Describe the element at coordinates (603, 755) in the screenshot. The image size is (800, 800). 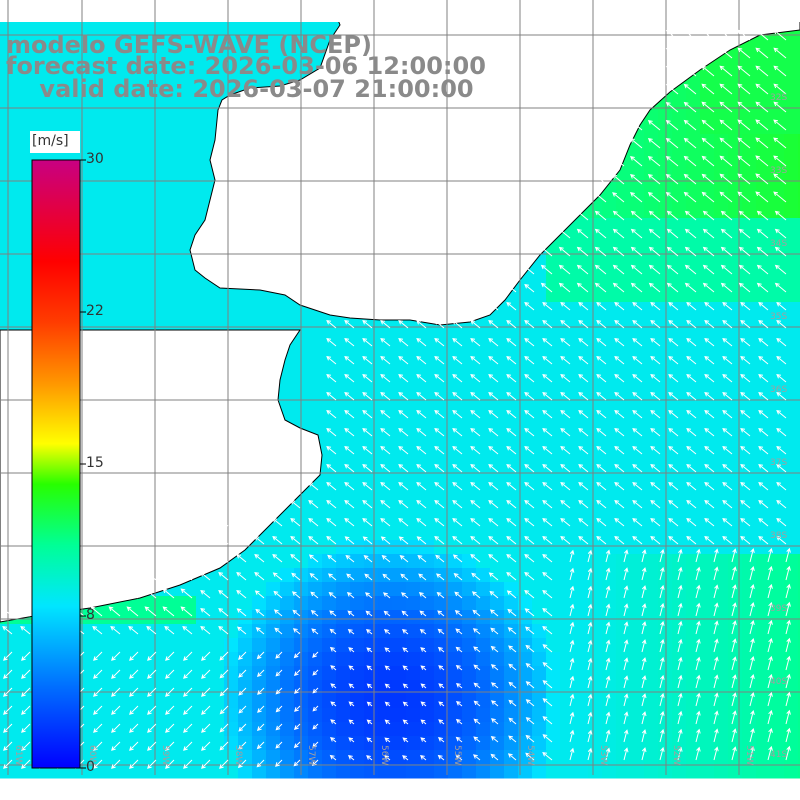
I see `lon-label: 53W` at that location.